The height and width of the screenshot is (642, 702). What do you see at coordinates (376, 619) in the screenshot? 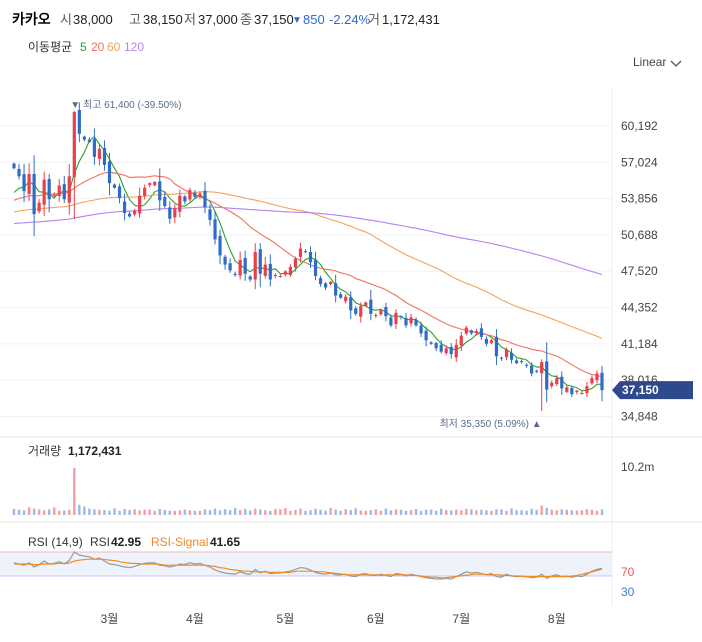
I see `x-axis-tick: 6월` at bounding box center [376, 619].